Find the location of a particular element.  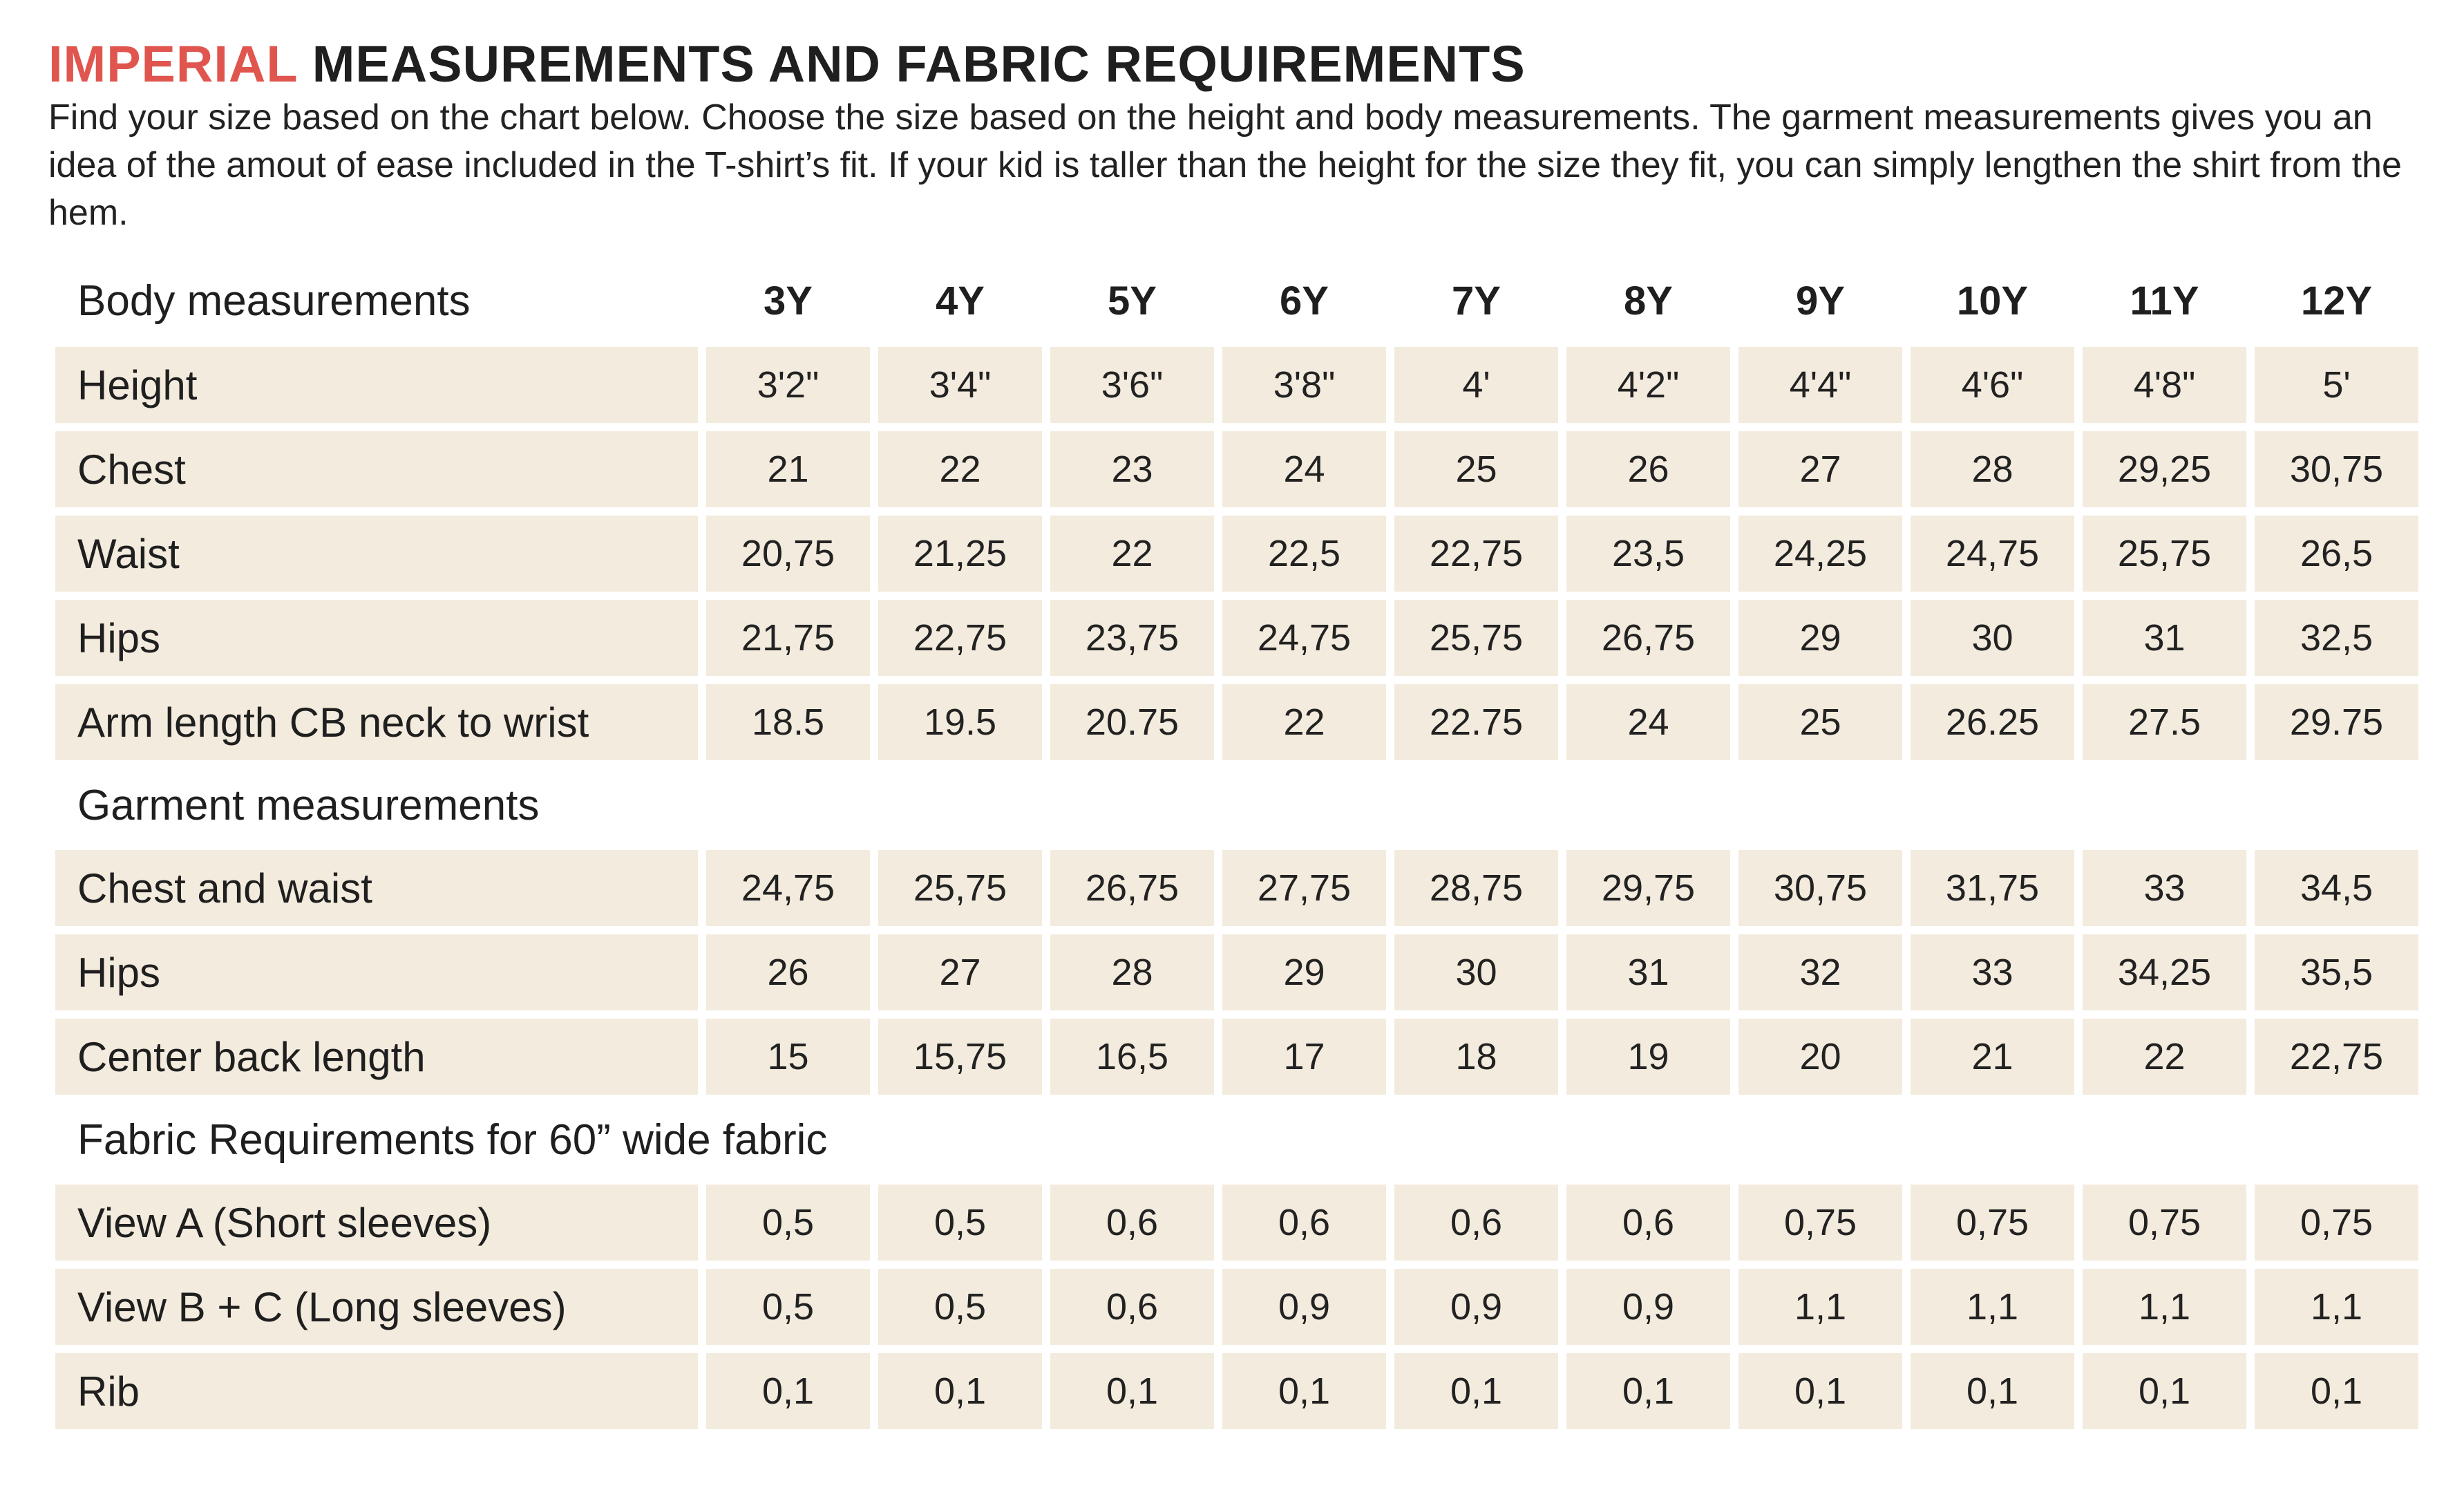

size-header: 5Y is located at coordinates (1132, 300).